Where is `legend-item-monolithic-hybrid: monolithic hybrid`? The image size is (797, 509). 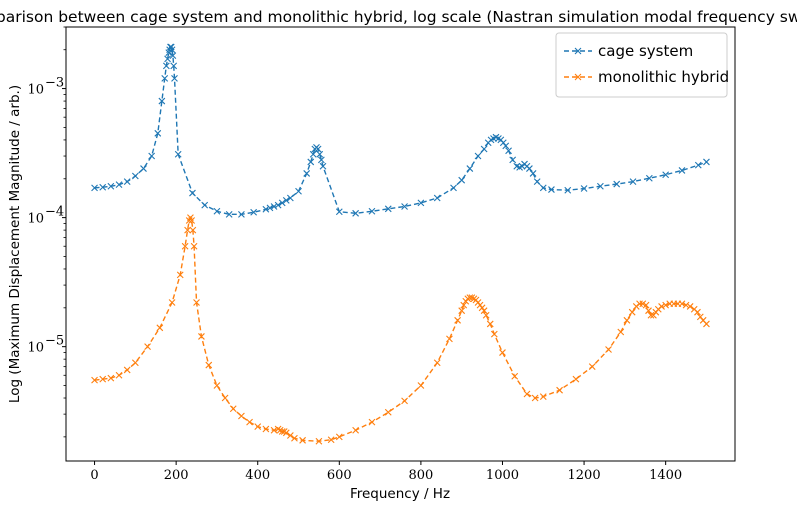
legend-item-monolithic-hybrid: monolithic hybrid is located at coordinates (646, 77).